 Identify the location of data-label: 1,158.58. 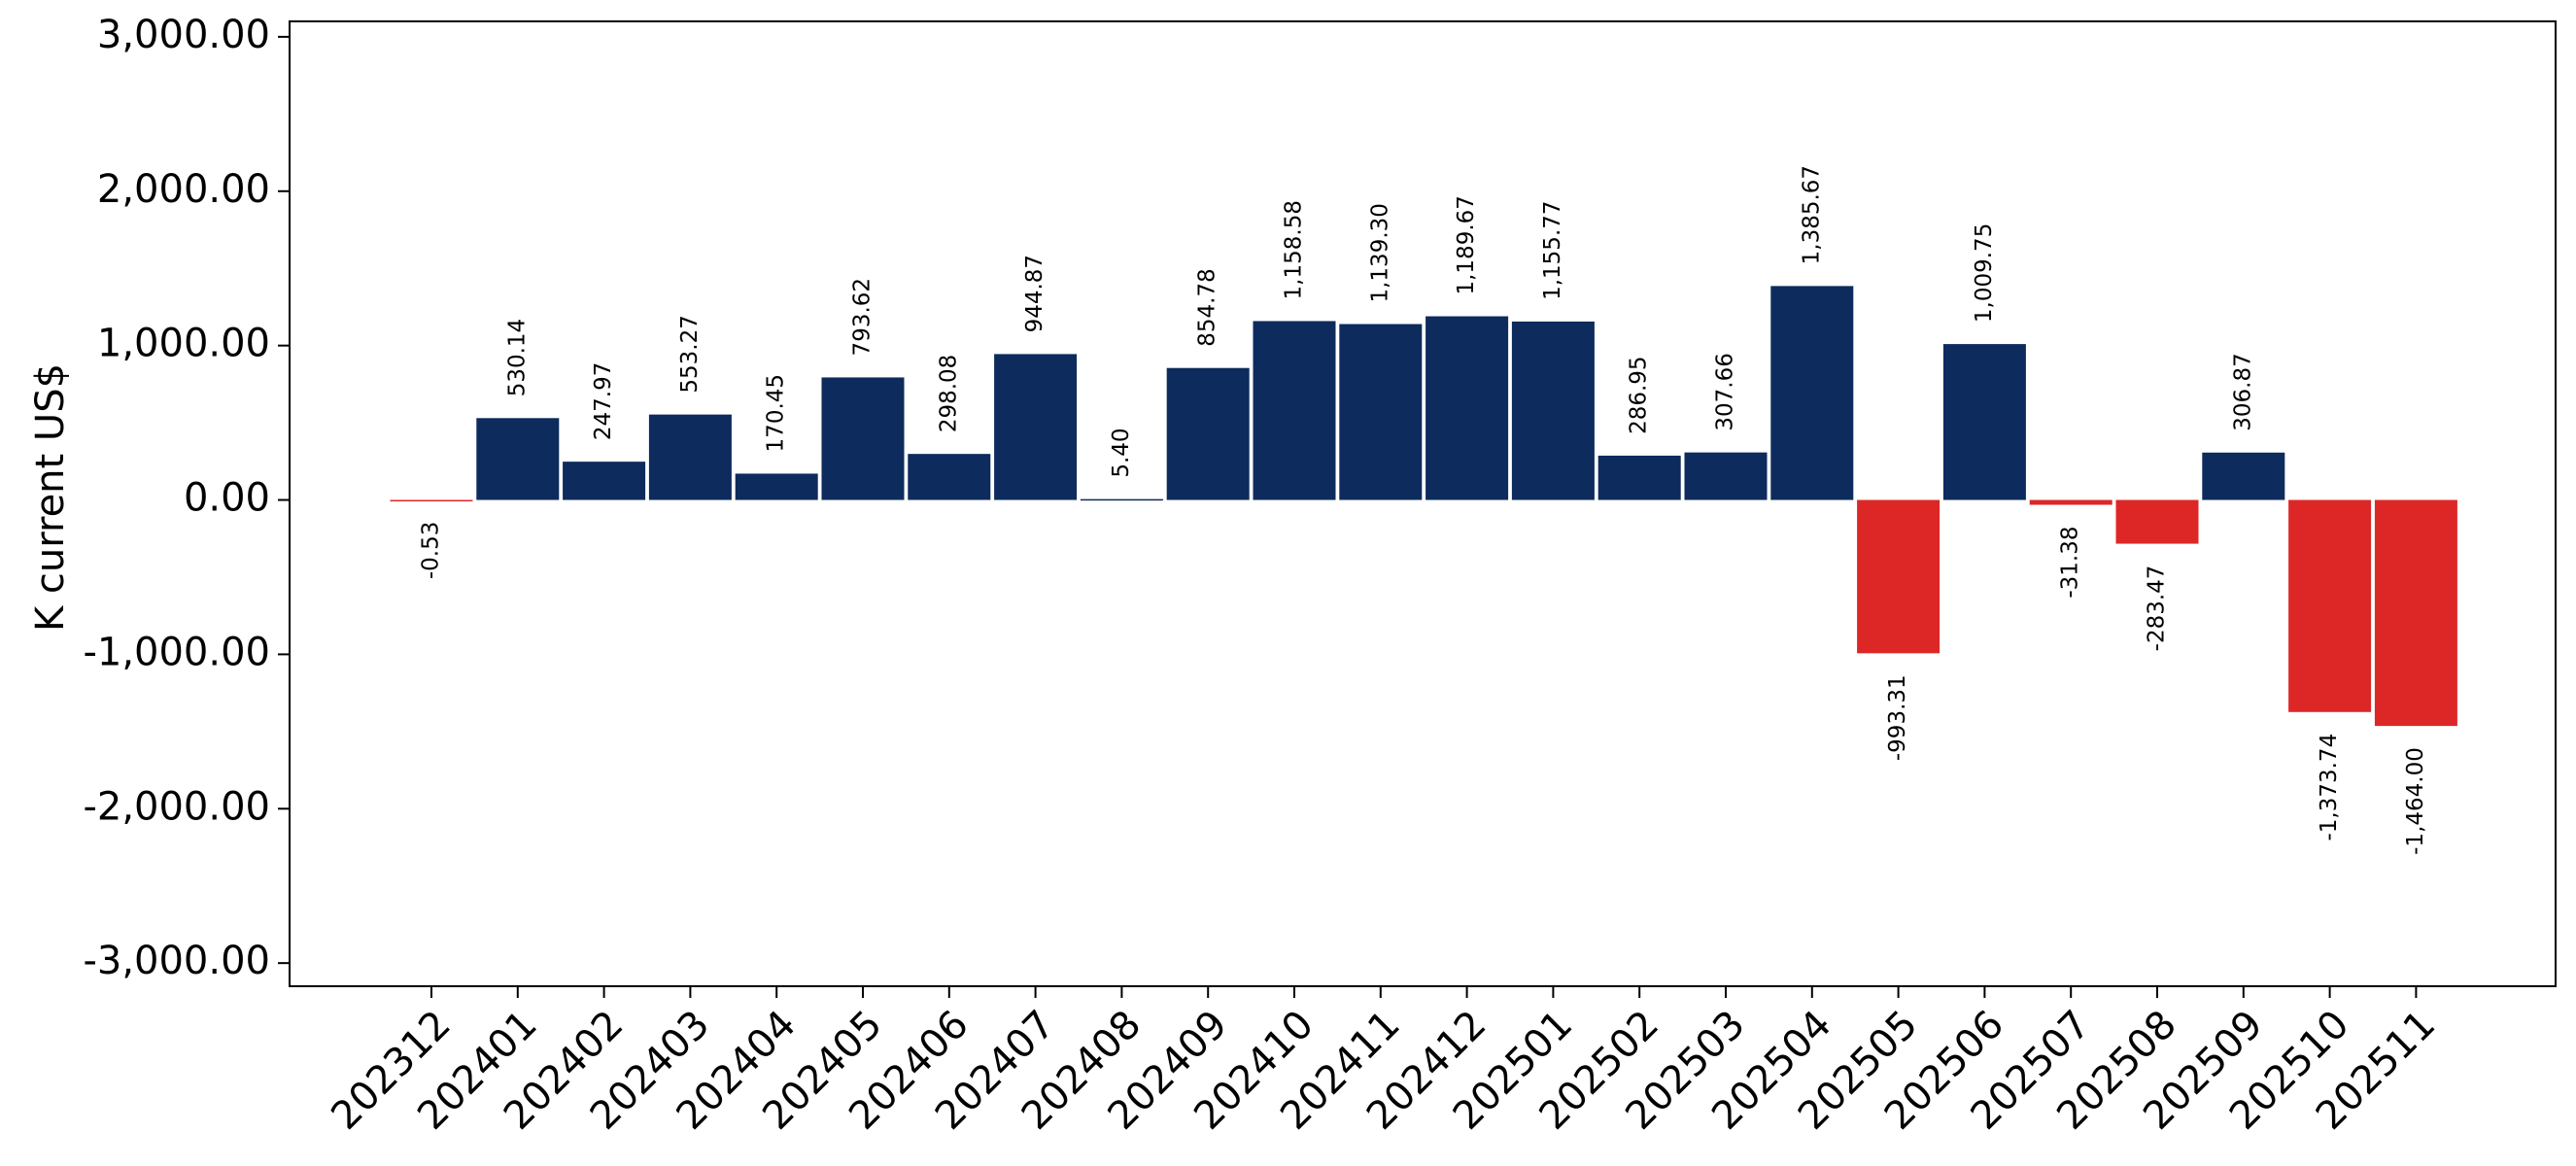
(1294, 249).